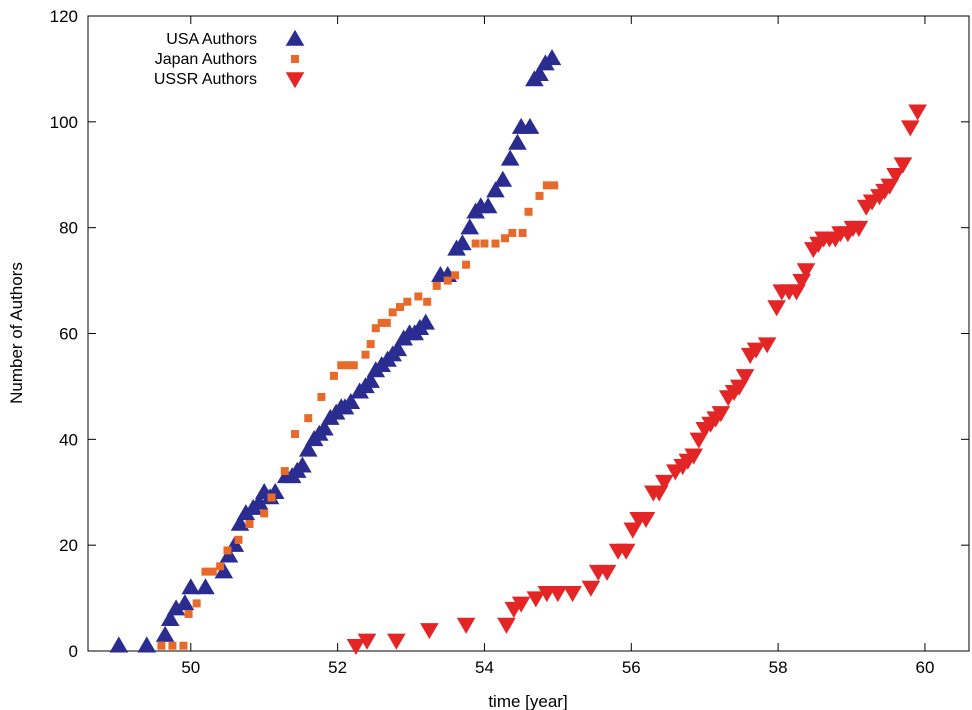 This screenshot has height=710, width=972. I want to click on legend-marker, so click(295, 37).